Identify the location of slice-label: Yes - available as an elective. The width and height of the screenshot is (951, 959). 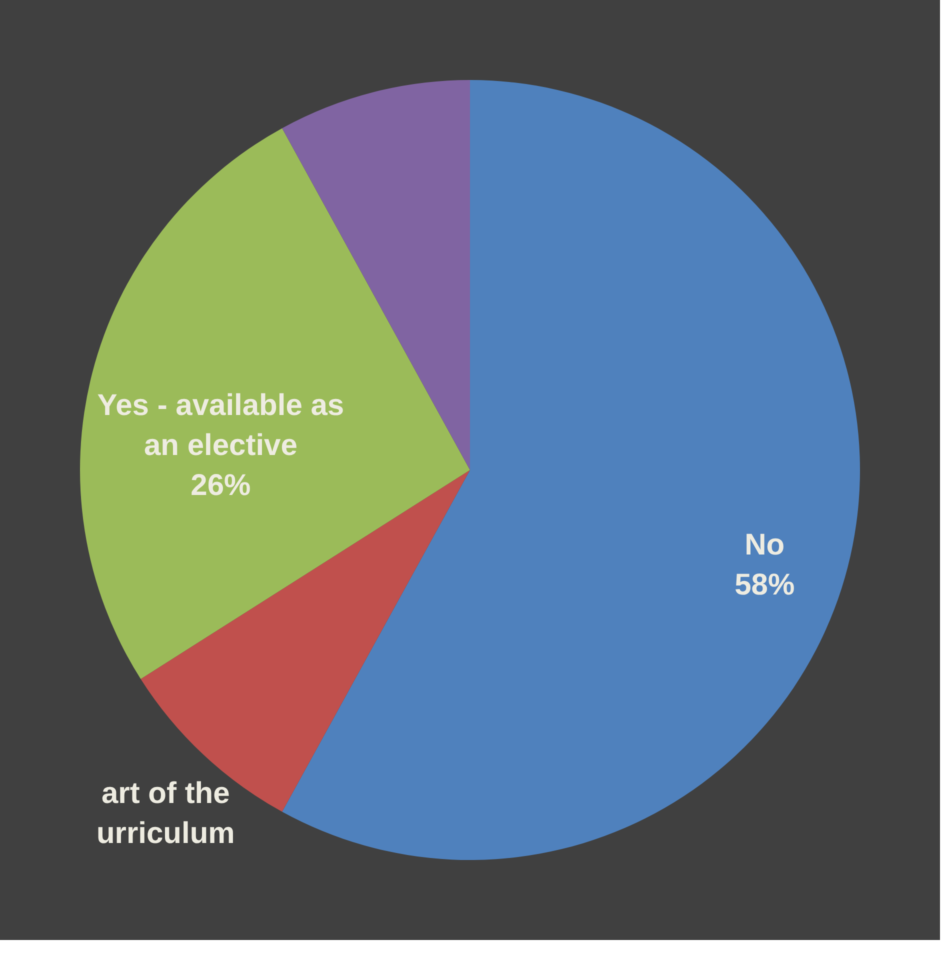
(220, 425).